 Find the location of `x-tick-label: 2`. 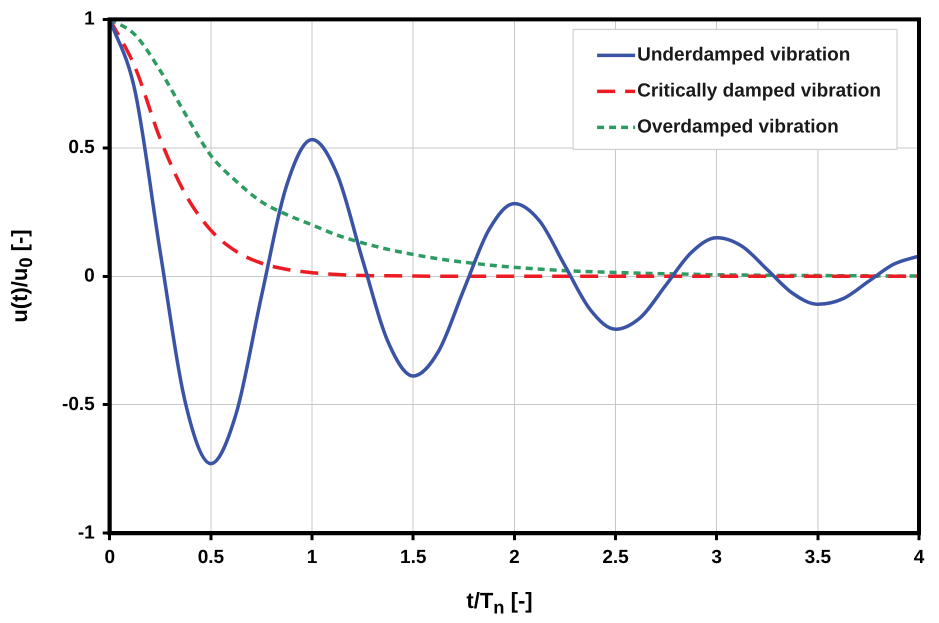

x-tick-label: 2 is located at coordinates (514, 557).